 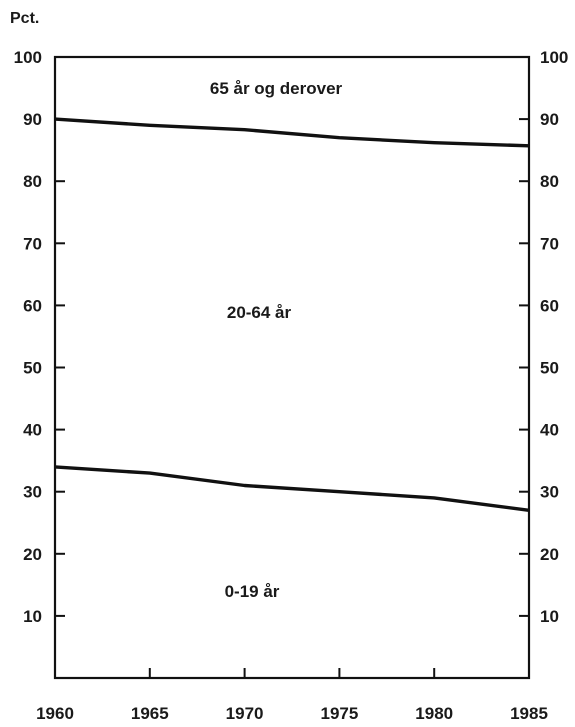 What do you see at coordinates (259, 312) in the screenshot?
I see `region-label: 20-64 år` at bounding box center [259, 312].